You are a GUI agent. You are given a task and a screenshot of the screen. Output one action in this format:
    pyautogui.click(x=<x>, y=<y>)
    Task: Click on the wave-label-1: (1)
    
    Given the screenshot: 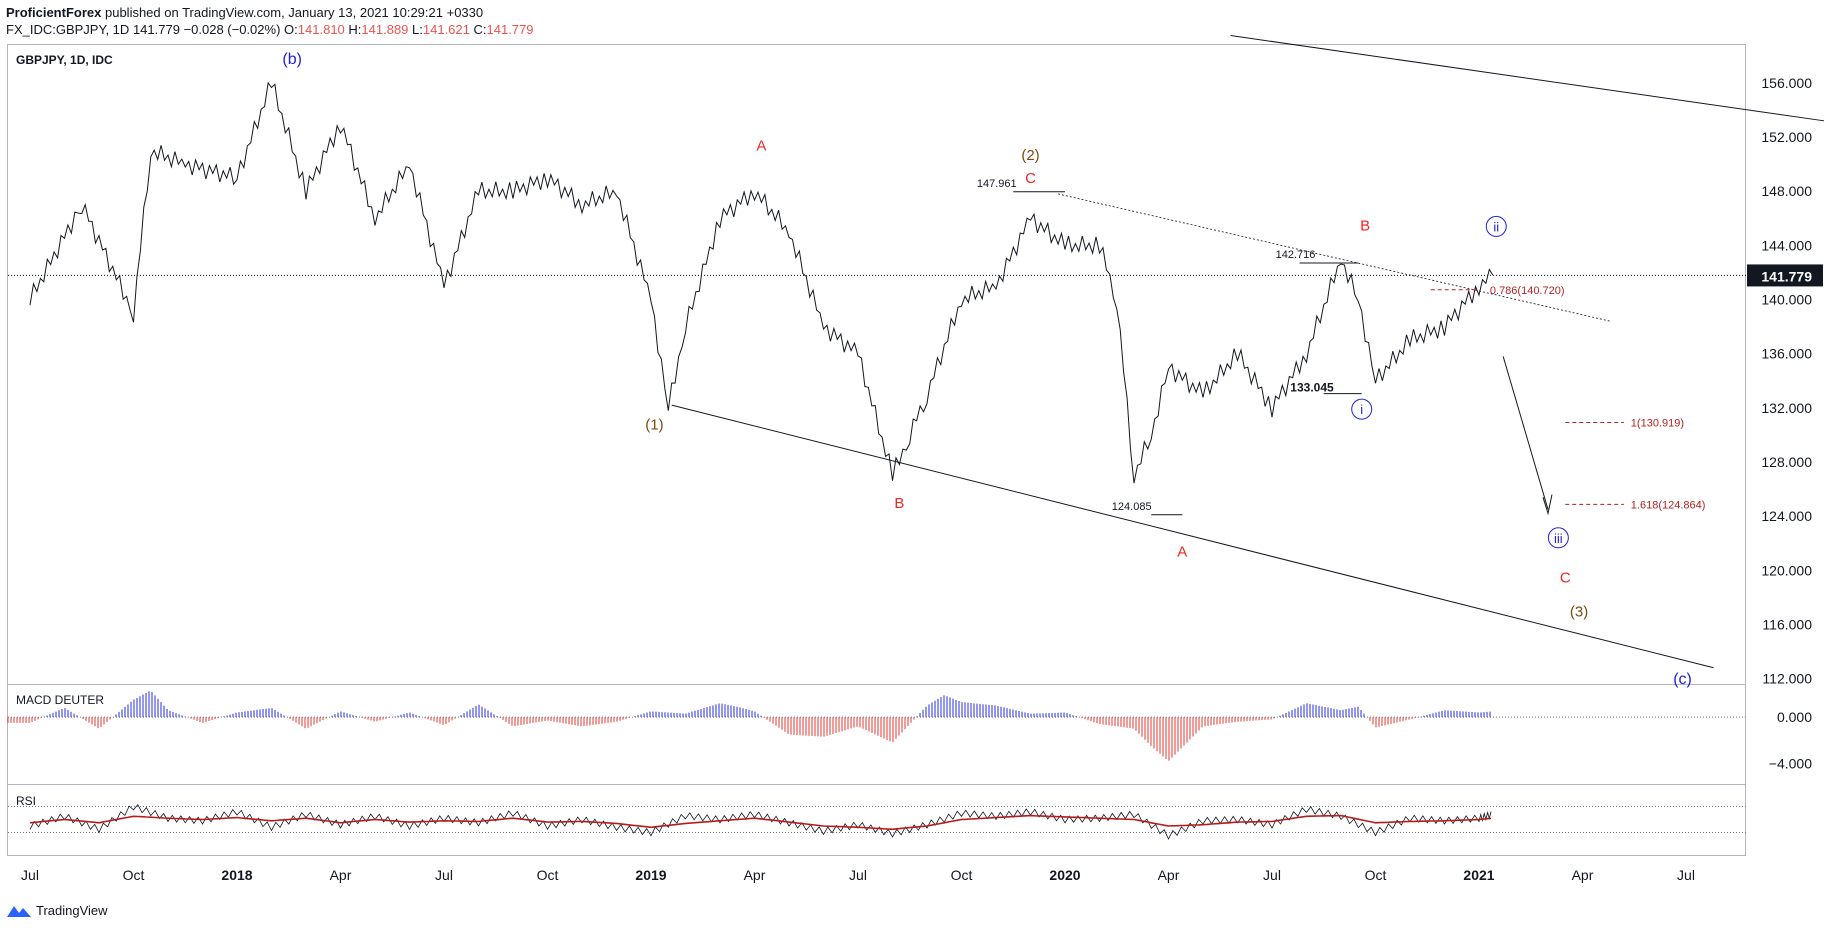 What is the action you would take?
    pyautogui.click(x=654, y=424)
    